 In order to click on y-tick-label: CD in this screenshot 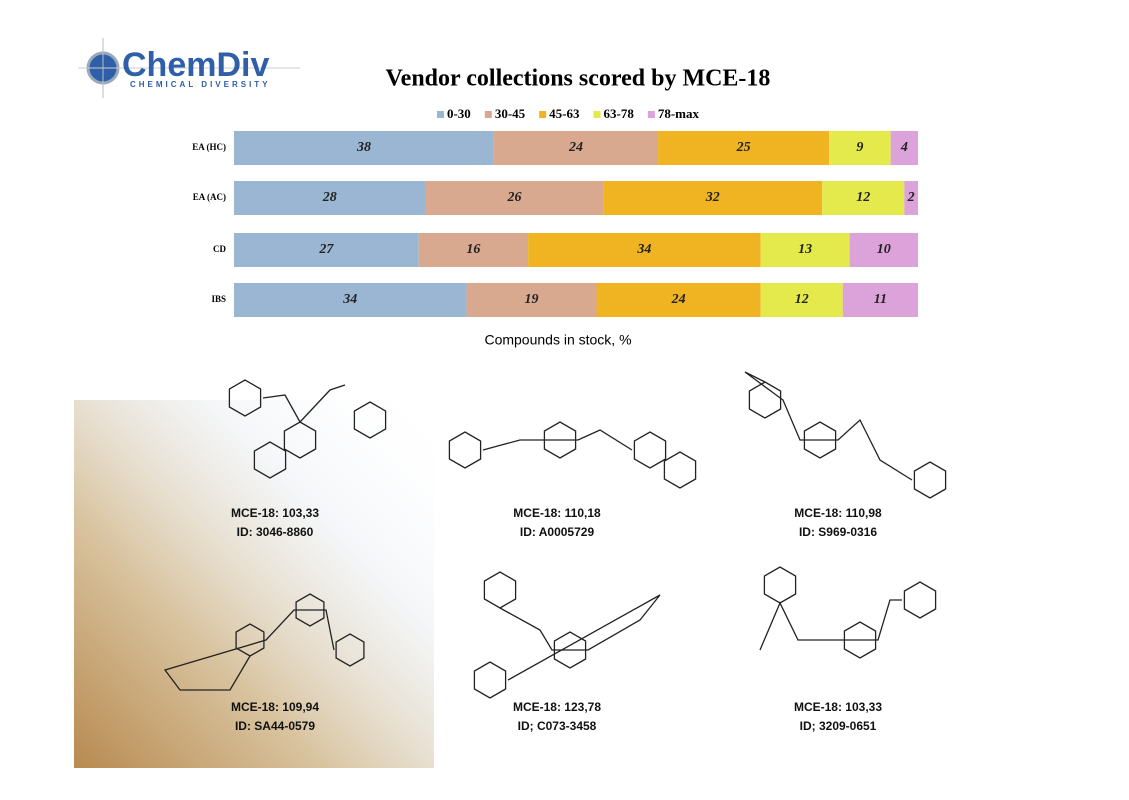, I will do `click(219, 249)`.